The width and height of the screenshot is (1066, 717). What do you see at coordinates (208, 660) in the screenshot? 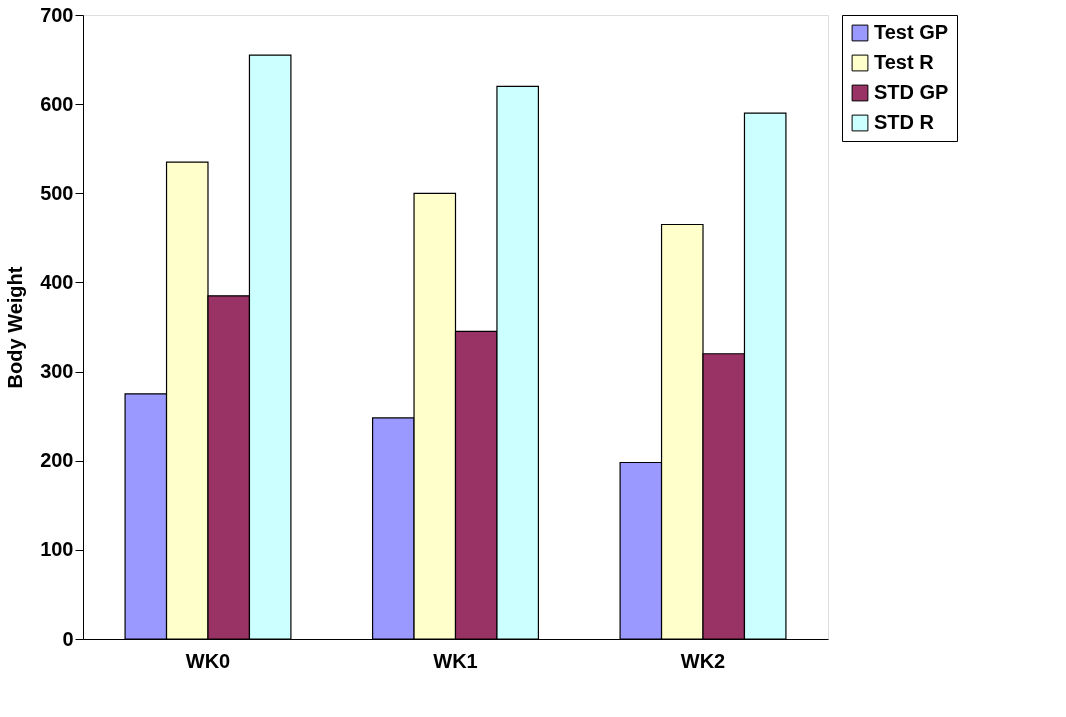
I see `x-tick-label: WK0` at bounding box center [208, 660].